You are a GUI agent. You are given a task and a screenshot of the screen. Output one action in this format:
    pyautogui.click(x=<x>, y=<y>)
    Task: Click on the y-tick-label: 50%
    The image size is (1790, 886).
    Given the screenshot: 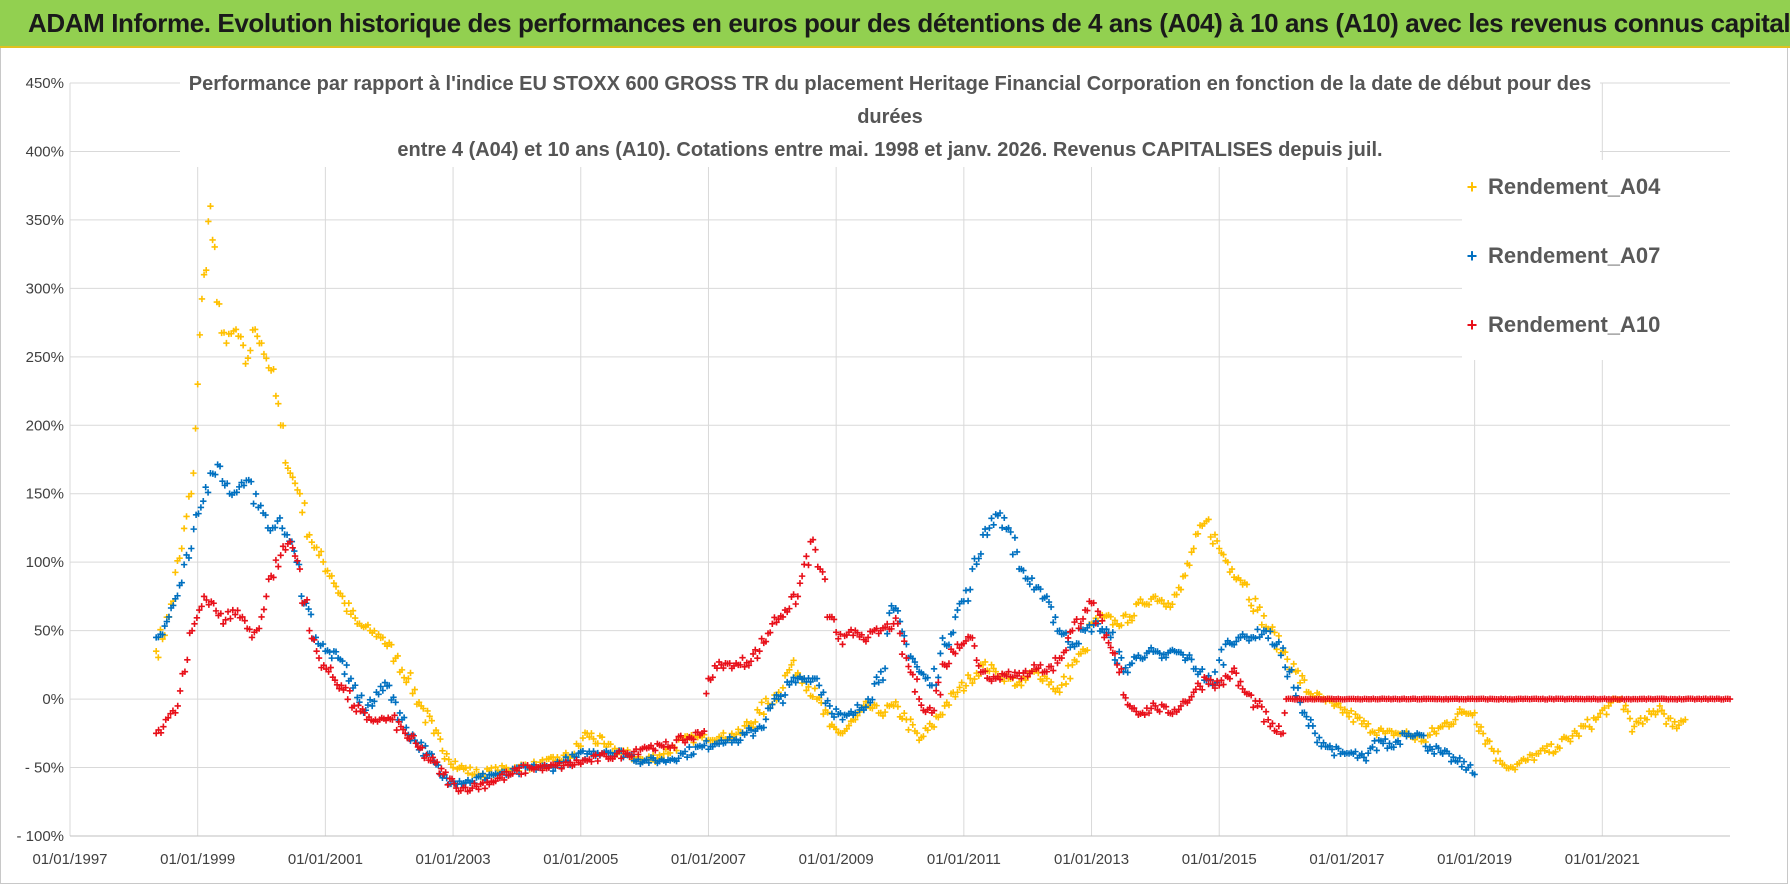 What is the action you would take?
    pyautogui.click(x=49, y=631)
    